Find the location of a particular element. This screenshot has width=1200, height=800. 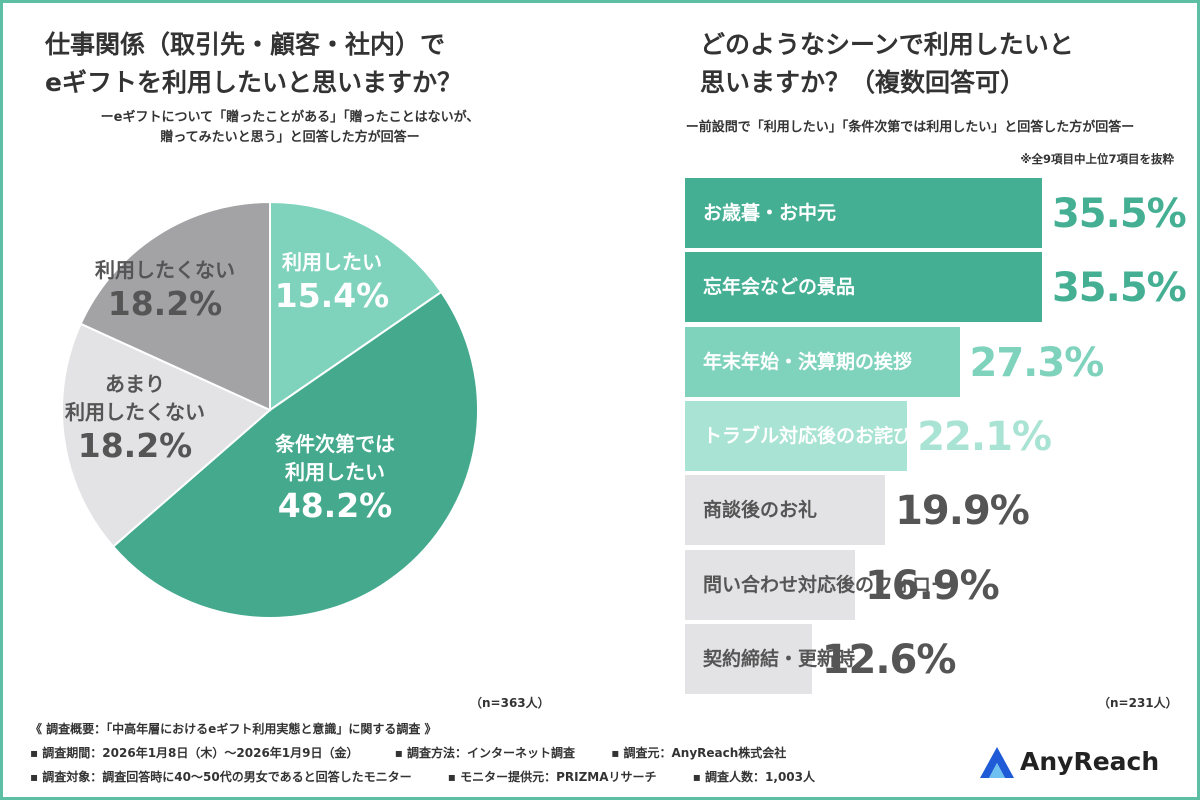

right-chart-title: どのようなシーンで利用したいと 思いますか？（複数回答可） is located at coordinates (920, 64).